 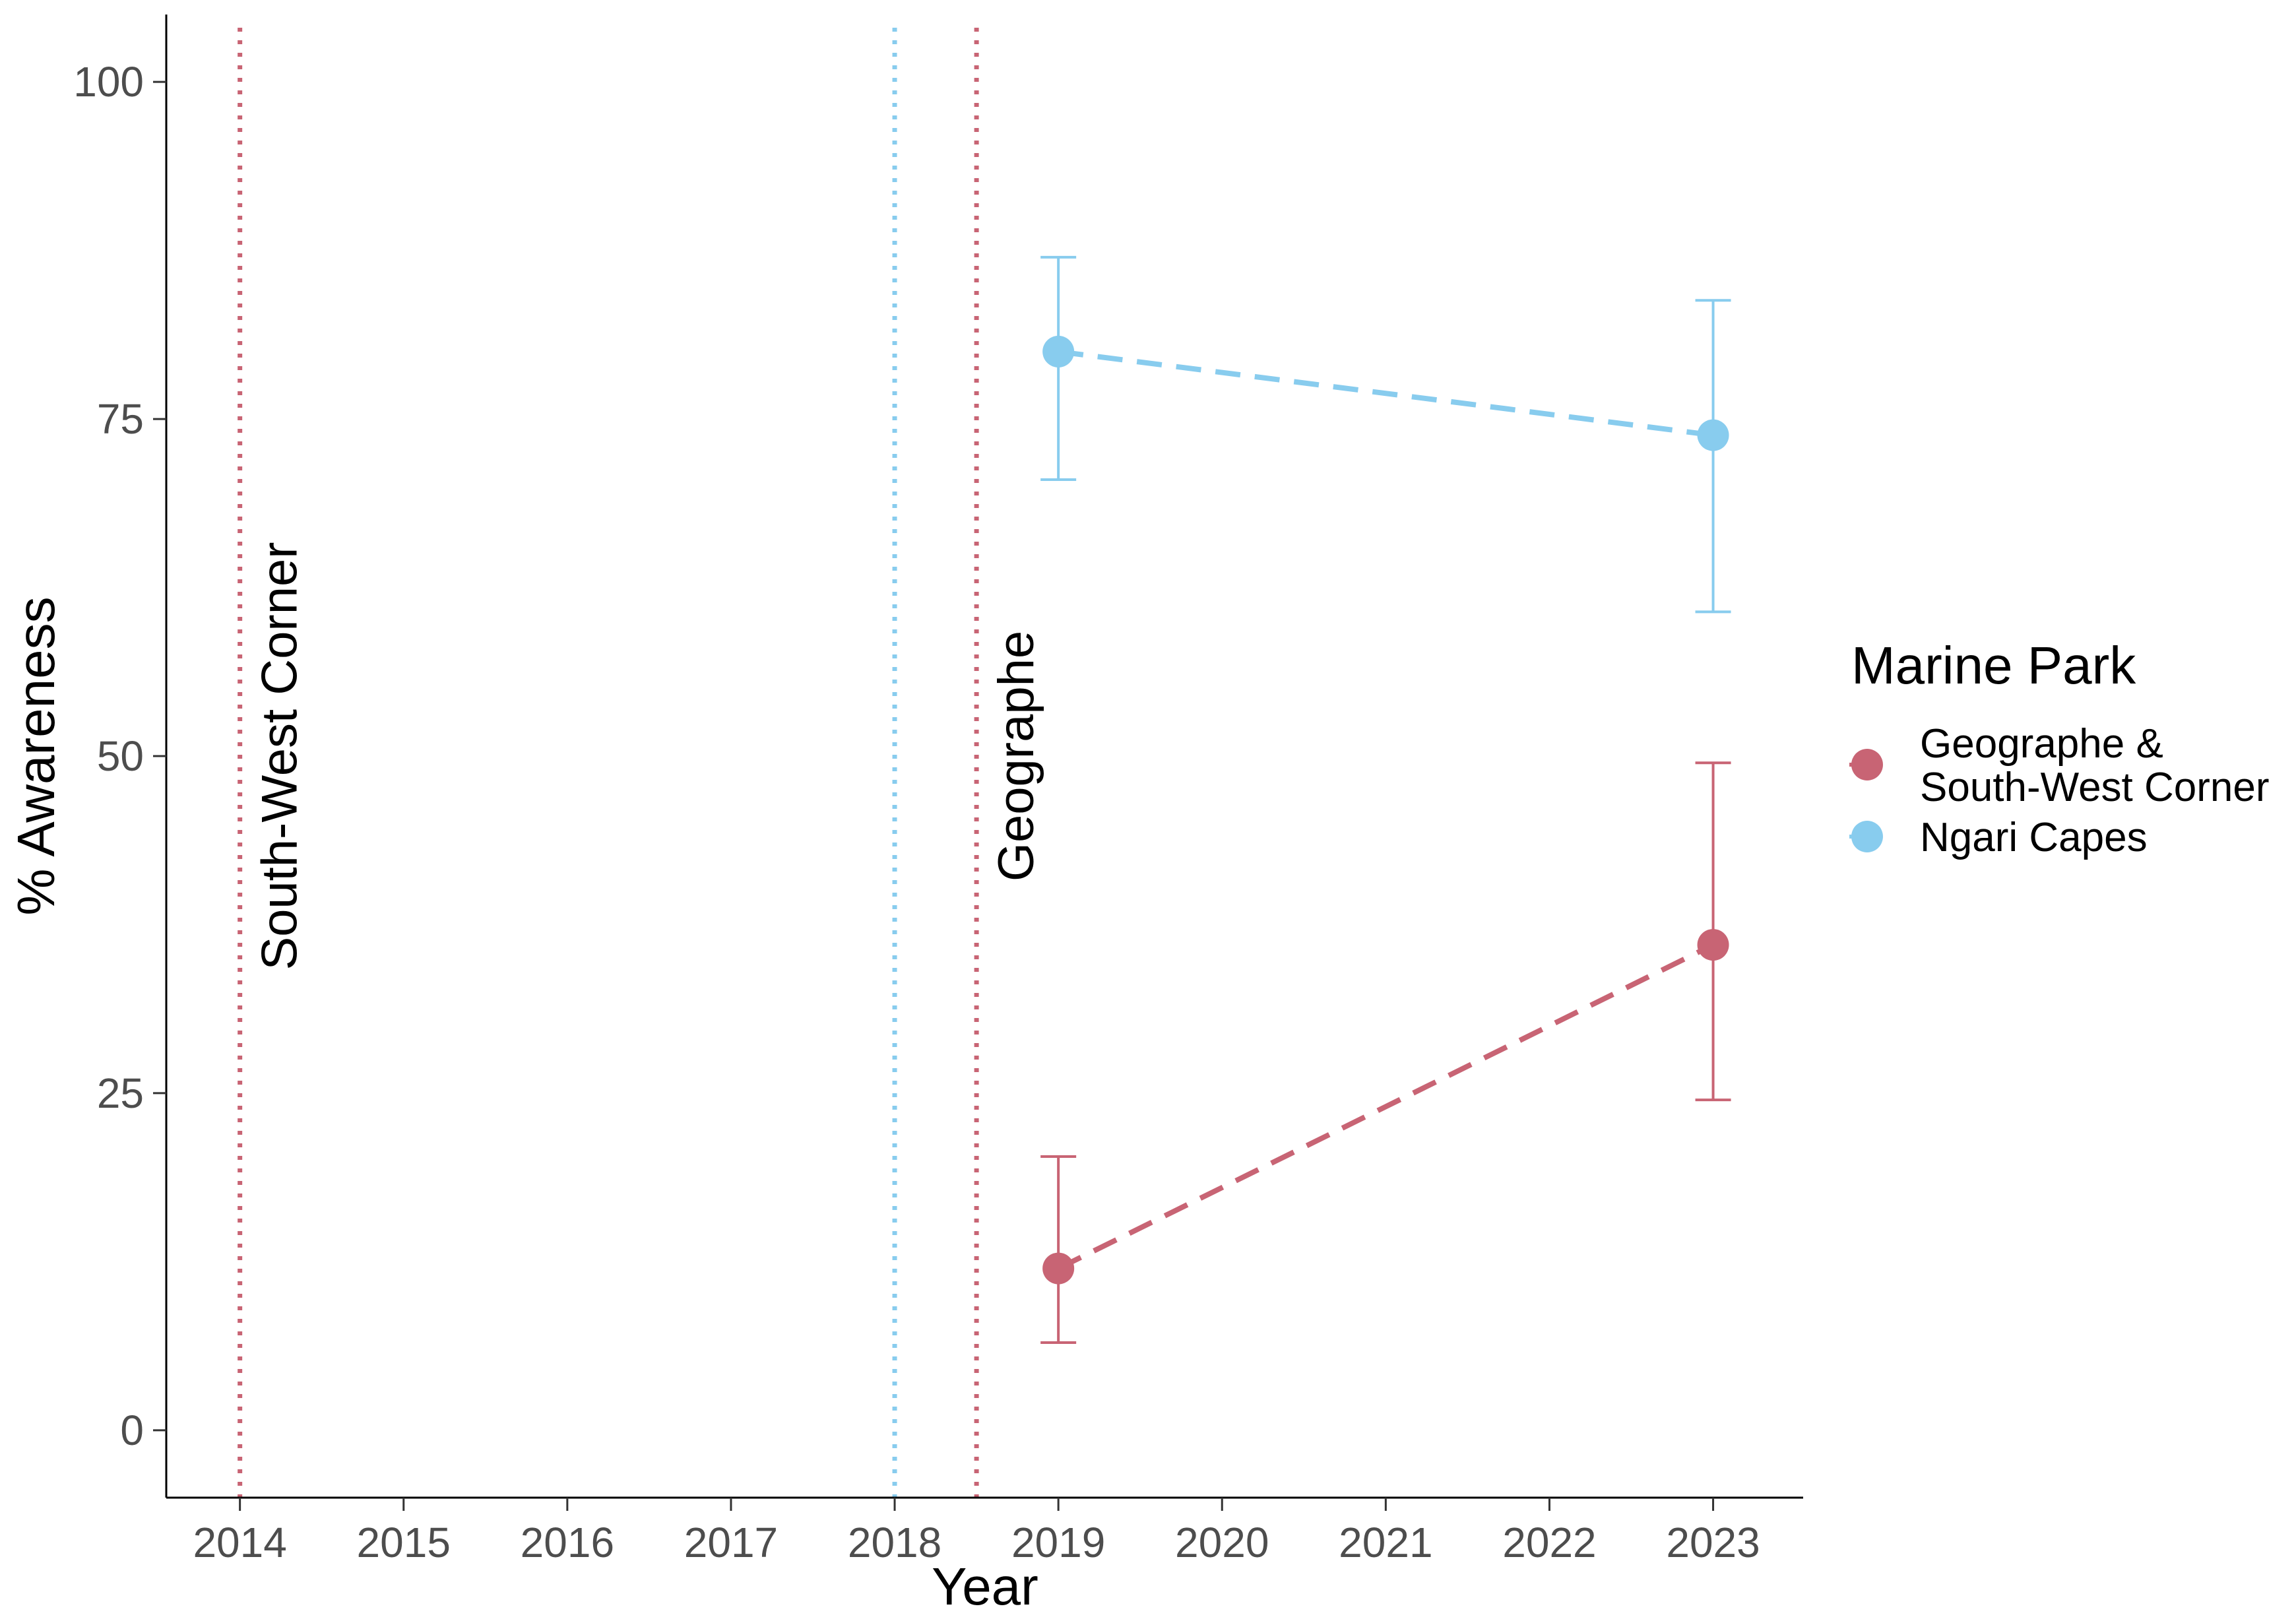 What do you see at coordinates (985, 1587) in the screenshot?
I see `x-axis-title: Year` at bounding box center [985, 1587].